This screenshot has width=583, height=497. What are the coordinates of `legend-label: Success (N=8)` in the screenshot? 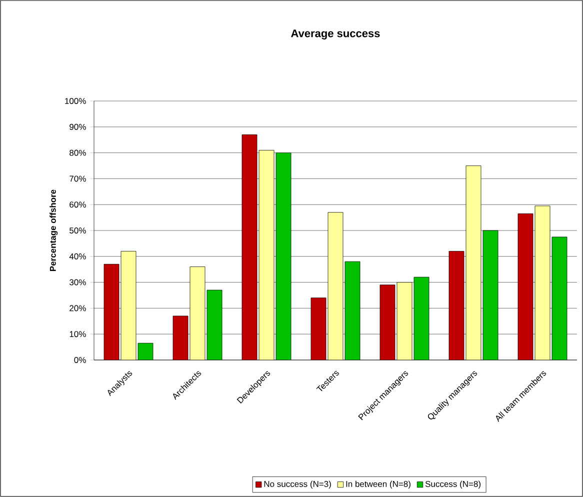 It's located at (453, 484).